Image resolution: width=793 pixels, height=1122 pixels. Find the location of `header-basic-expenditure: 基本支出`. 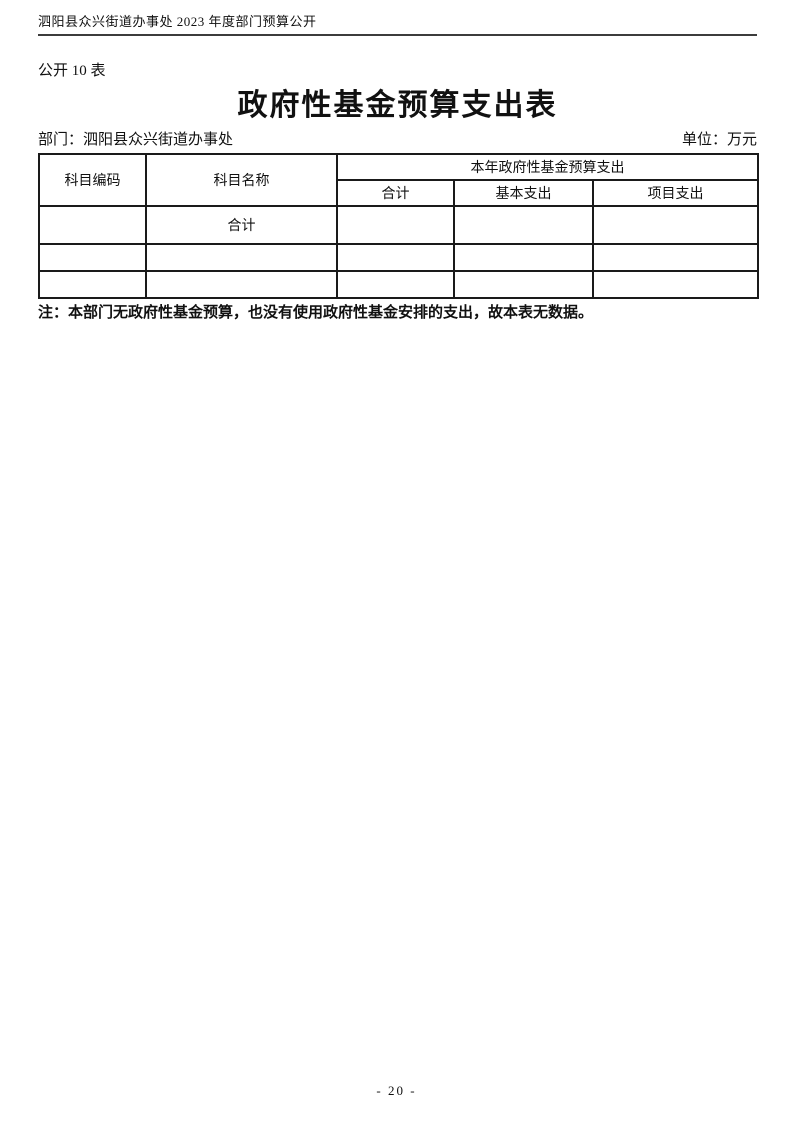

header-basic-expenditure: 基本支出 is located at coordinates (523, 193).